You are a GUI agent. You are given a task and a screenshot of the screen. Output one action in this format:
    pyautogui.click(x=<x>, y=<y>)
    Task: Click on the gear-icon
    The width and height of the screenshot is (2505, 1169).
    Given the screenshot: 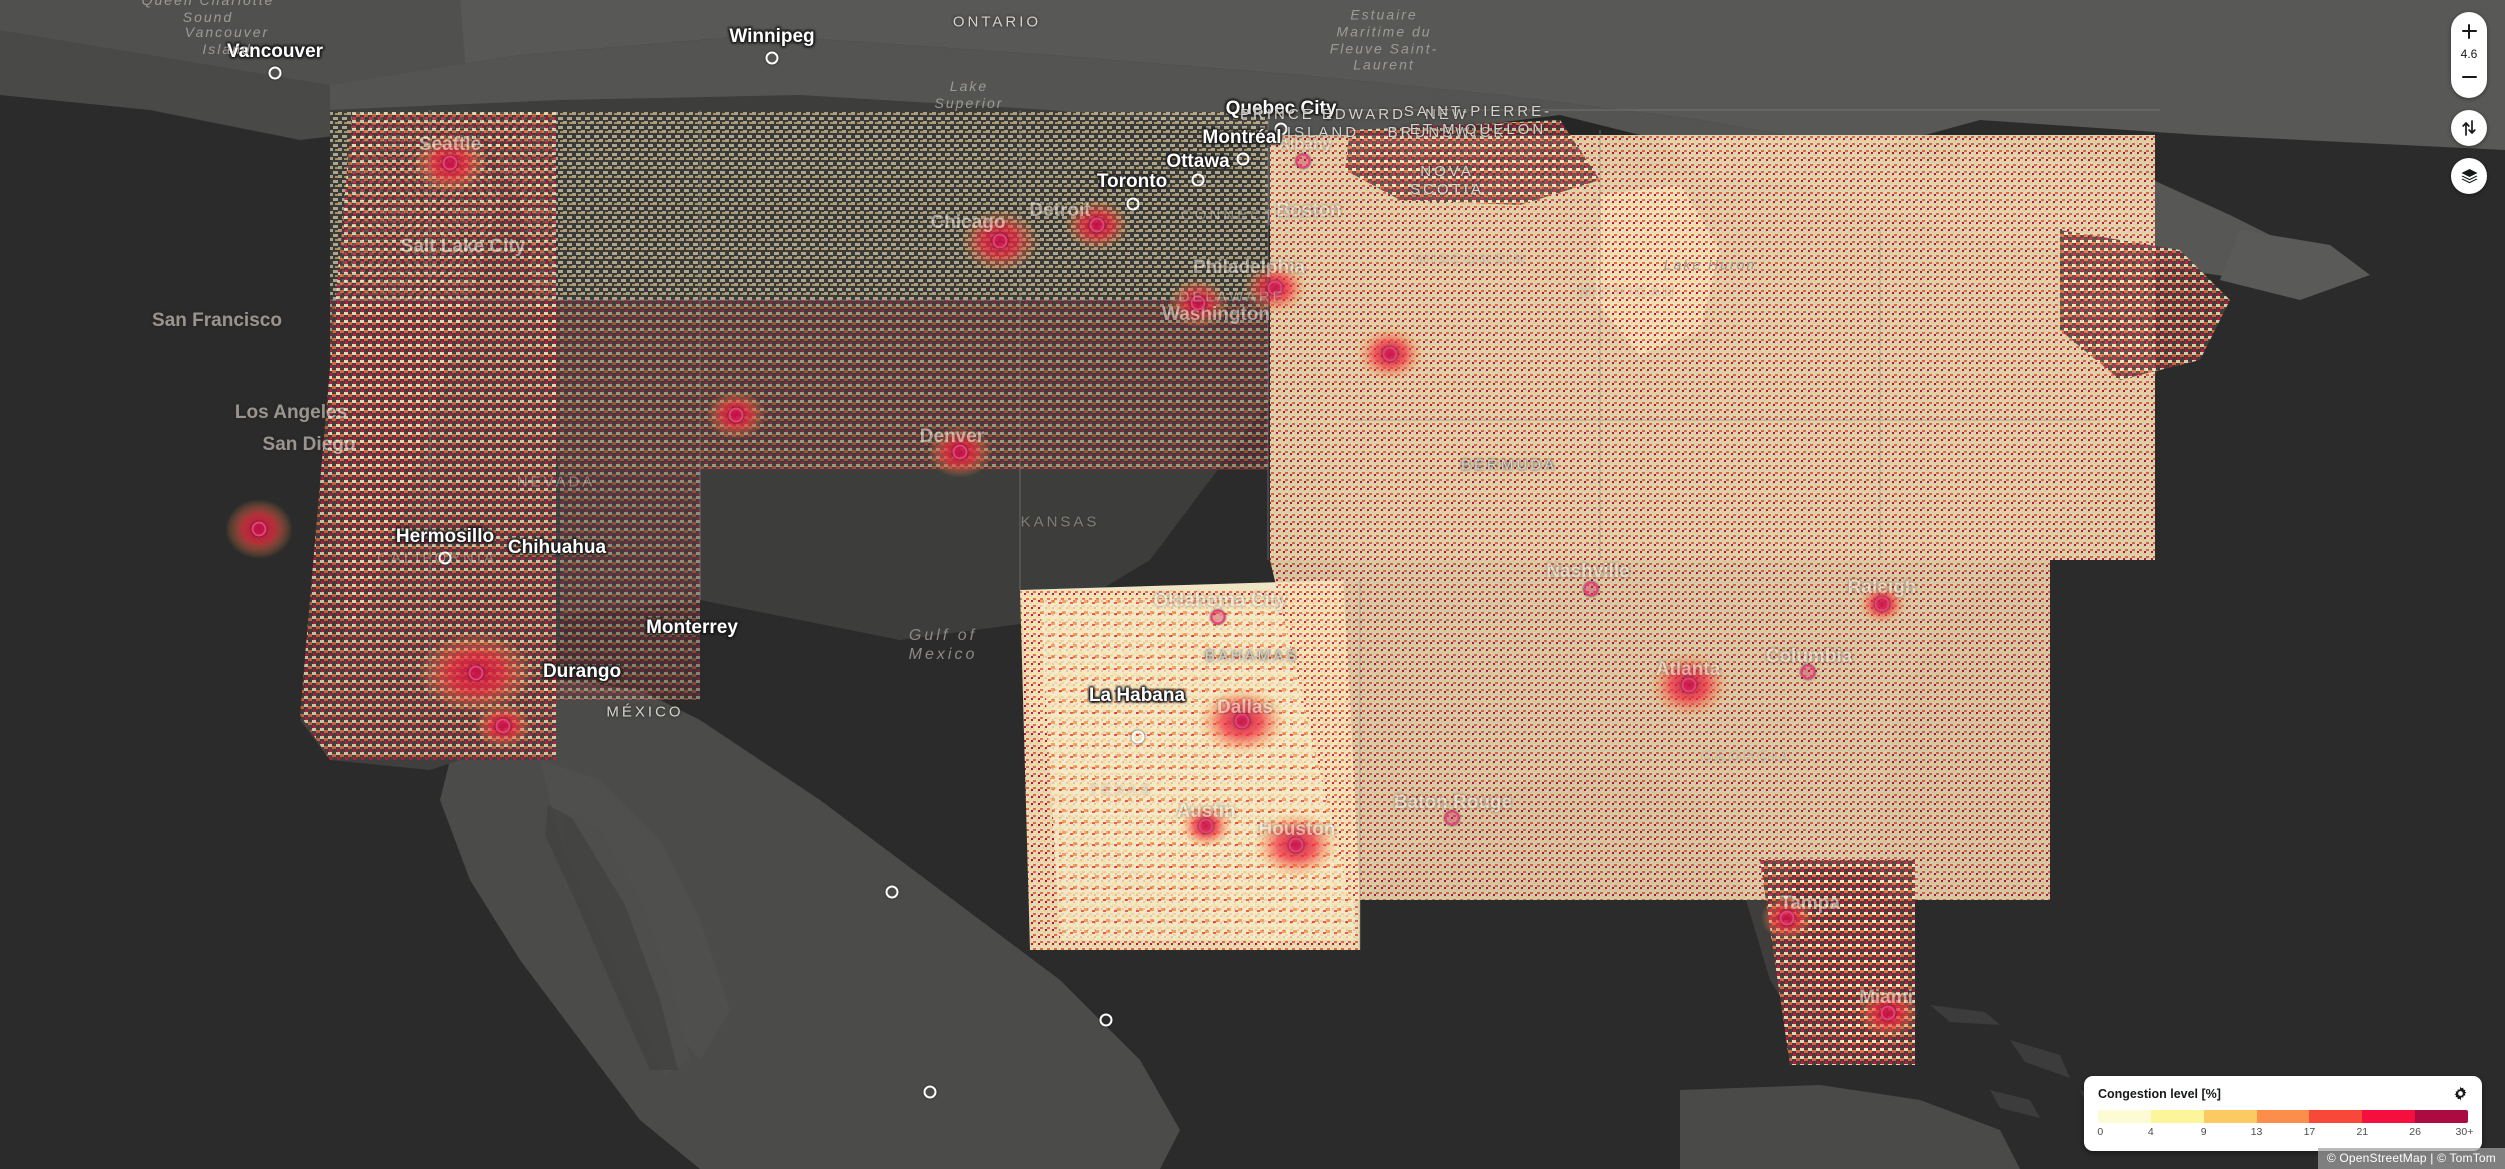 What is the action you would take?
    pyautogui.click(x=2460, y=1093)
    